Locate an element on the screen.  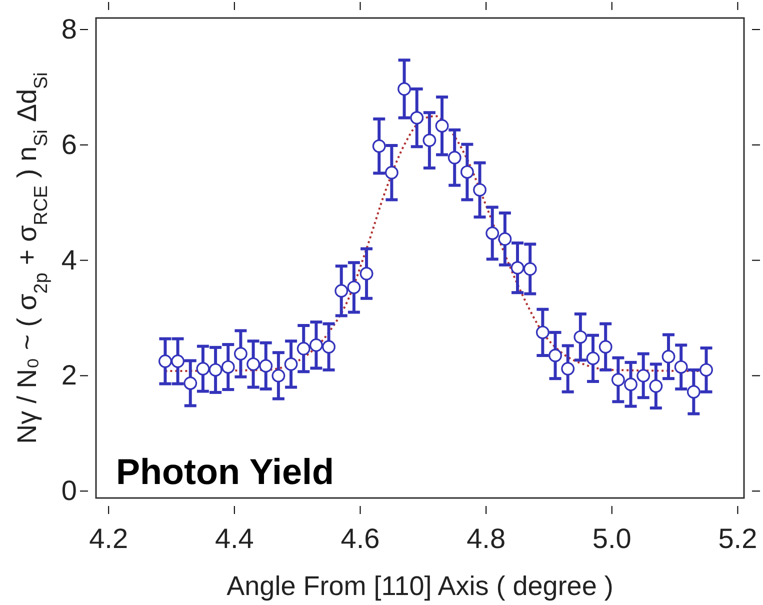
x-tick-label: 4.4 is located at coordinates (234, 538).